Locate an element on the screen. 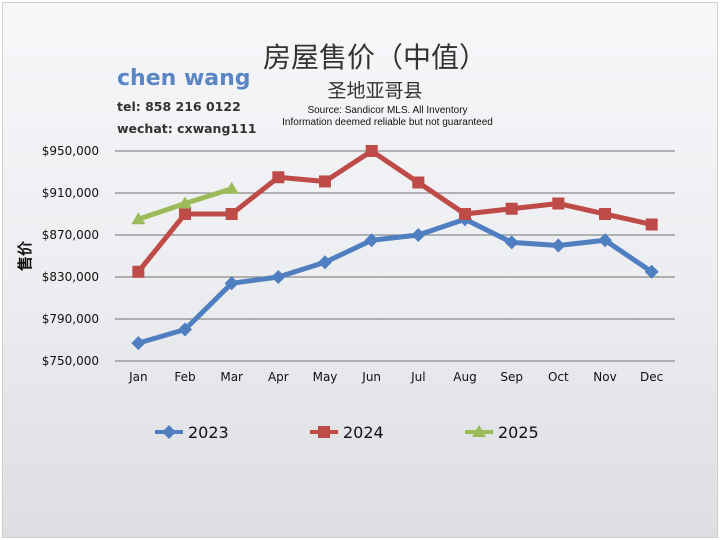 The width and height of the screenshot is (720, 540). x-tick-label: Mar is located at coordinates (231, 377).